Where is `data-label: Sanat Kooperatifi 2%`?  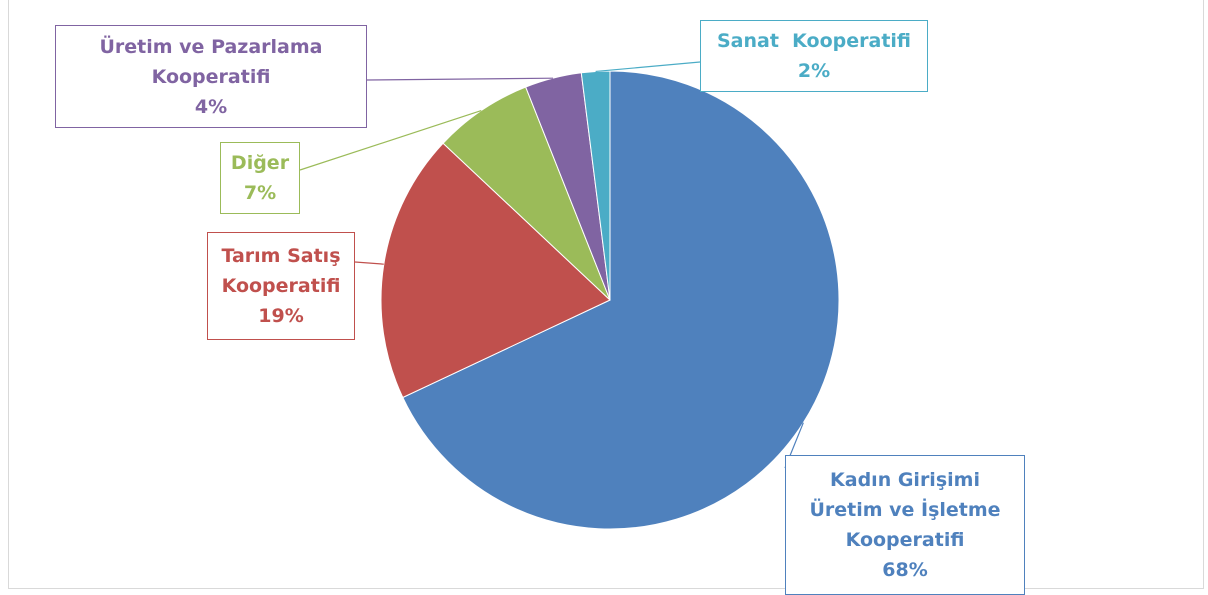
data-label: Sanat Kooperatifi 2% is located at coordinates (814, 56).